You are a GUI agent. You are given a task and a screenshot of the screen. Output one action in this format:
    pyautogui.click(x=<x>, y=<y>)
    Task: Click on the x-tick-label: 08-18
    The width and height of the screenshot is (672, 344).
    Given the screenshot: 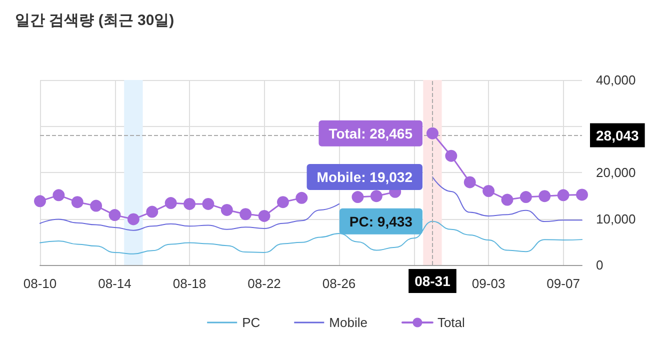 What is the action you would take?
    pyautogui.click(x=189, y=283)
    